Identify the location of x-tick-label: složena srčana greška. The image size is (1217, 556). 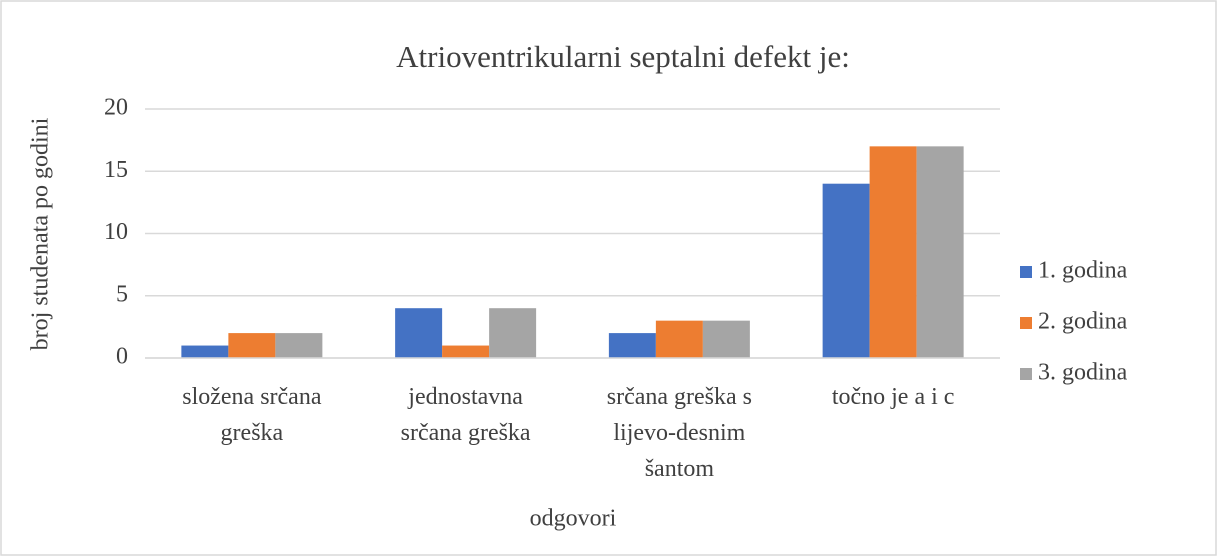
(252, 415).